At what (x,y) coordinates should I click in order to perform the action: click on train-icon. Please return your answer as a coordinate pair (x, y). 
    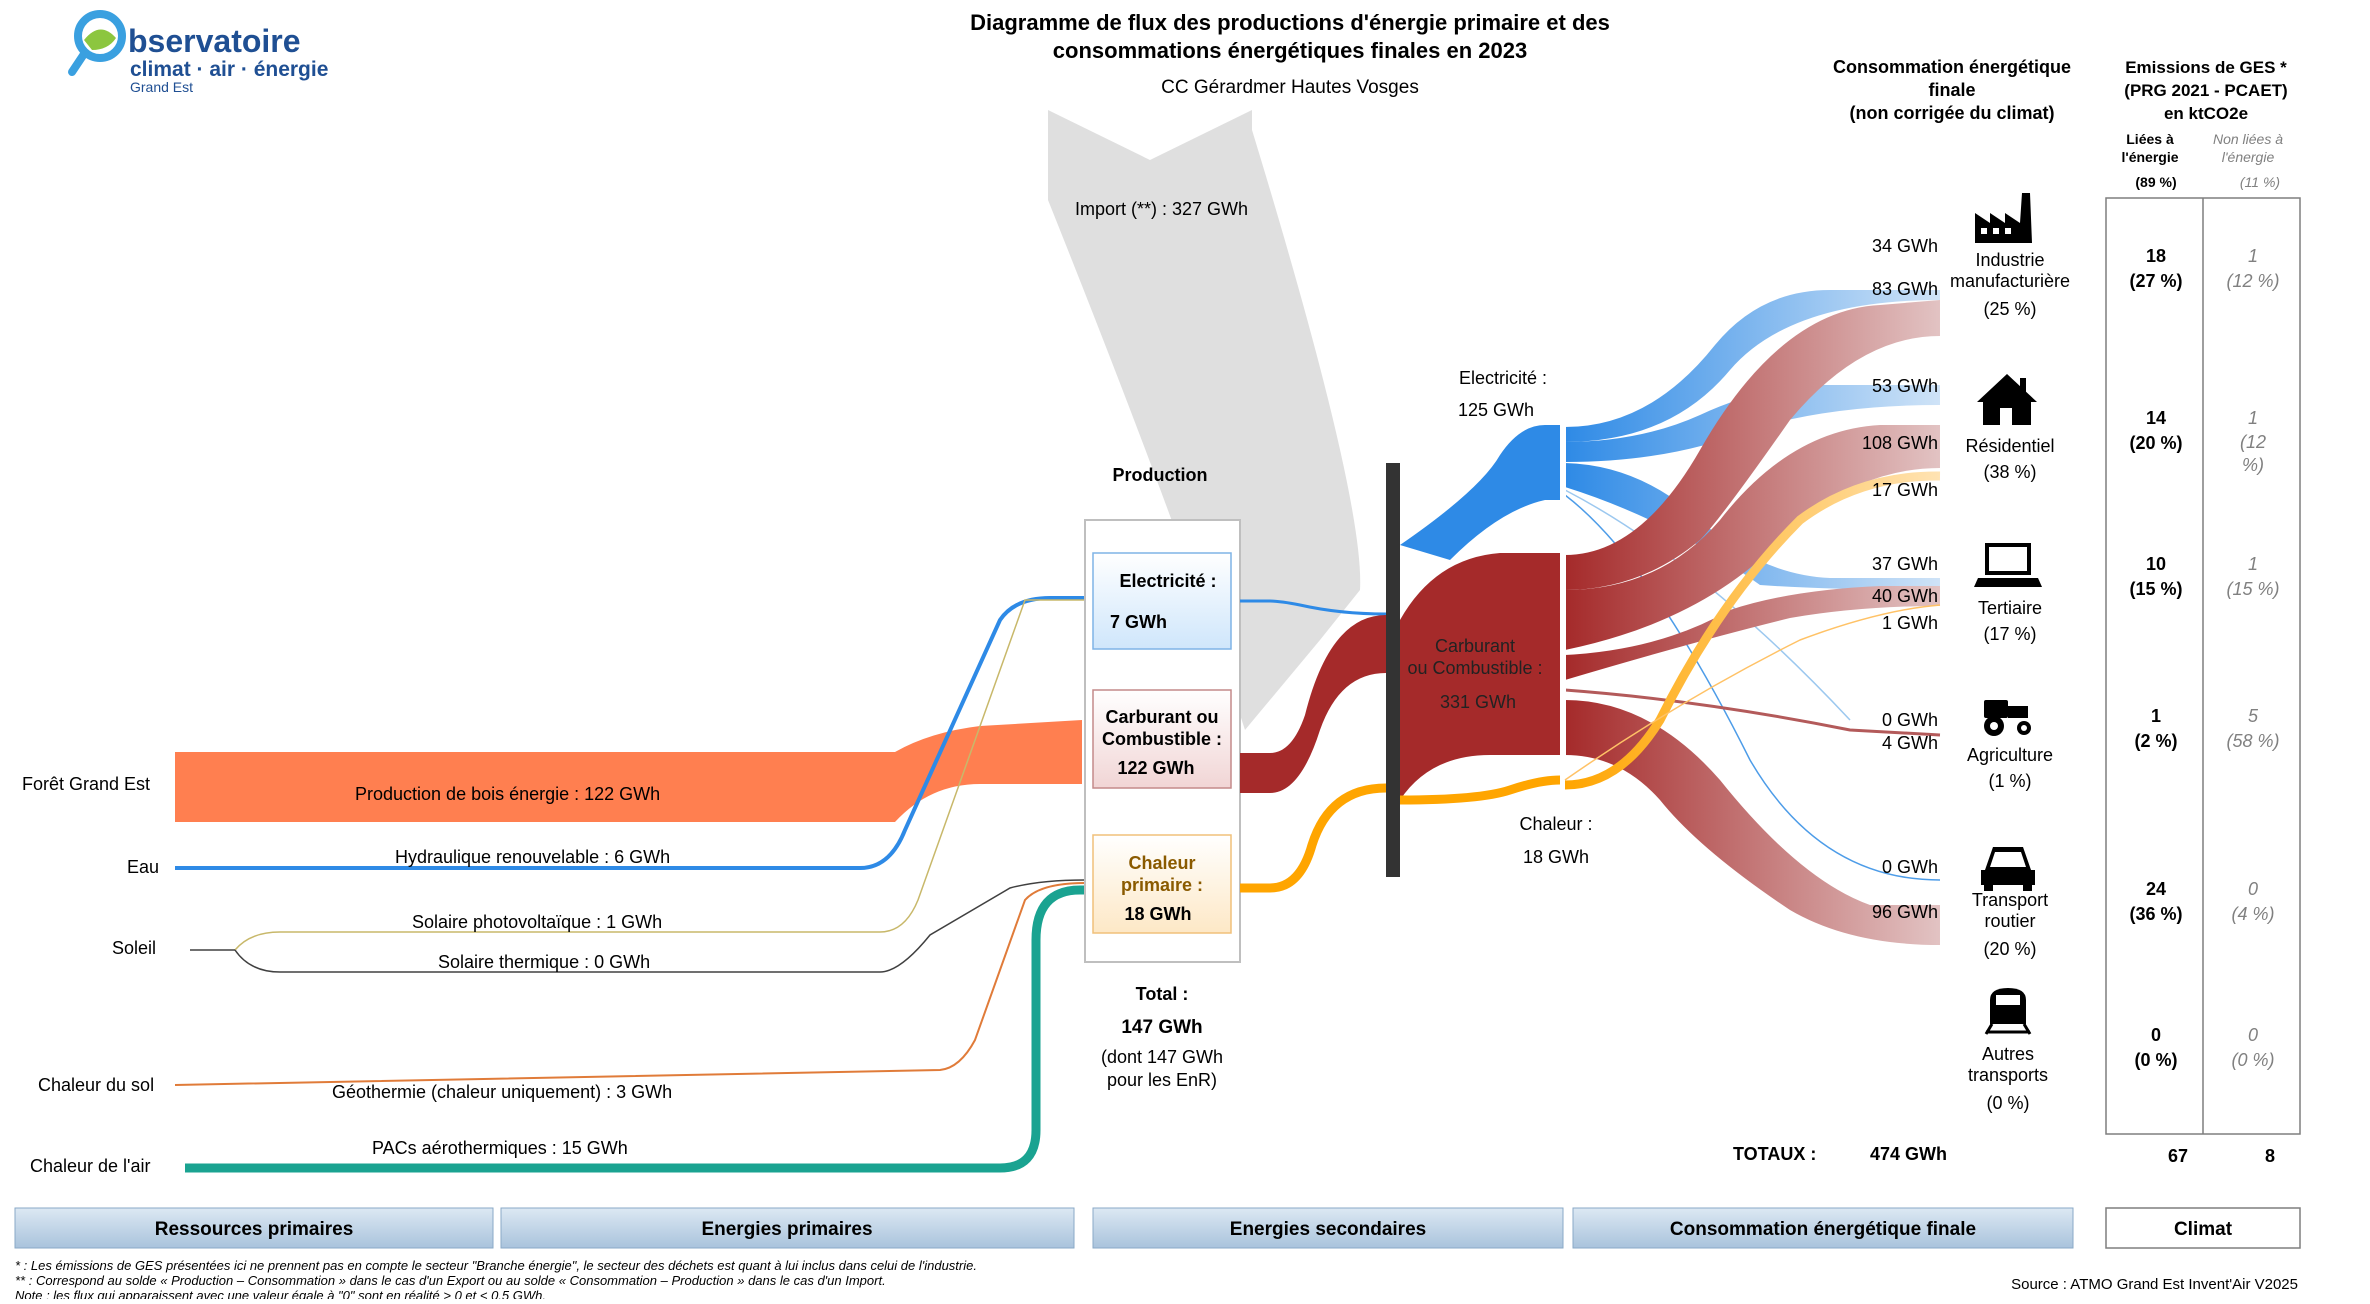
    Looking at the image, I should click on (2008, 1011).